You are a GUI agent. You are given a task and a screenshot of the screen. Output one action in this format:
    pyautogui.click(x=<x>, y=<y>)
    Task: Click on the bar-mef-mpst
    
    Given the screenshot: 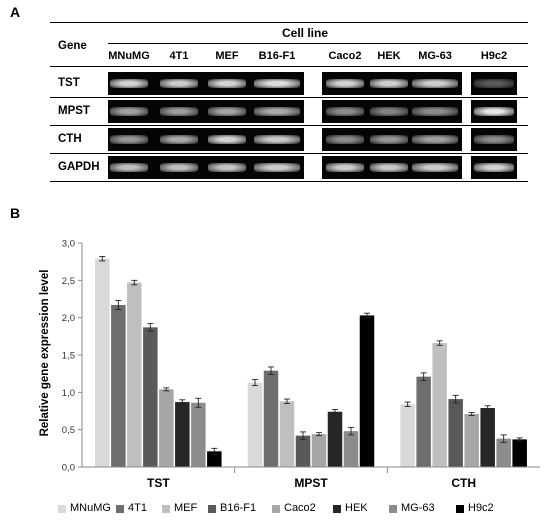 What is the action you would take?
    pyautogui.click(x=287, y=434)
    